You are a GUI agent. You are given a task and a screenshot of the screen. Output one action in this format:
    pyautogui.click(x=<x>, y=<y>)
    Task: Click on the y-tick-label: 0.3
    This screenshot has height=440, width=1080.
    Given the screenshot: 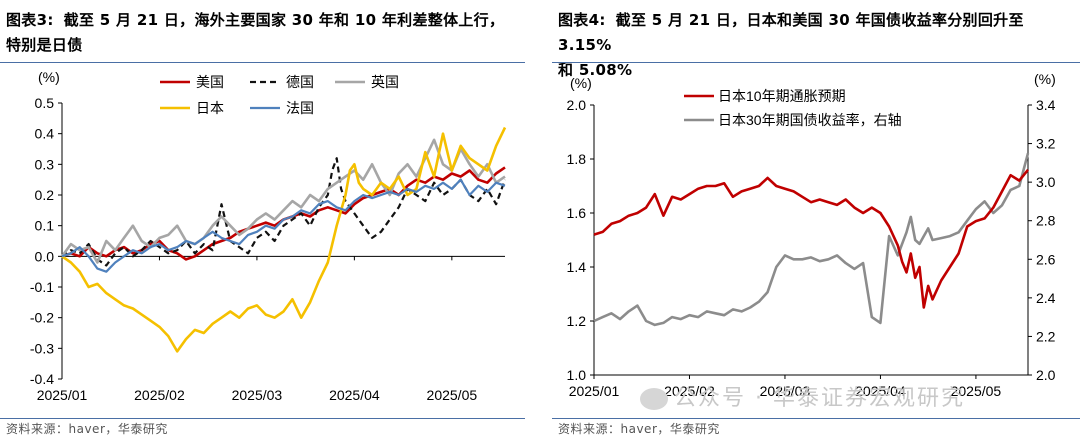 What is the action you would take?
    pyautogui.click(x=45, y=164)
    